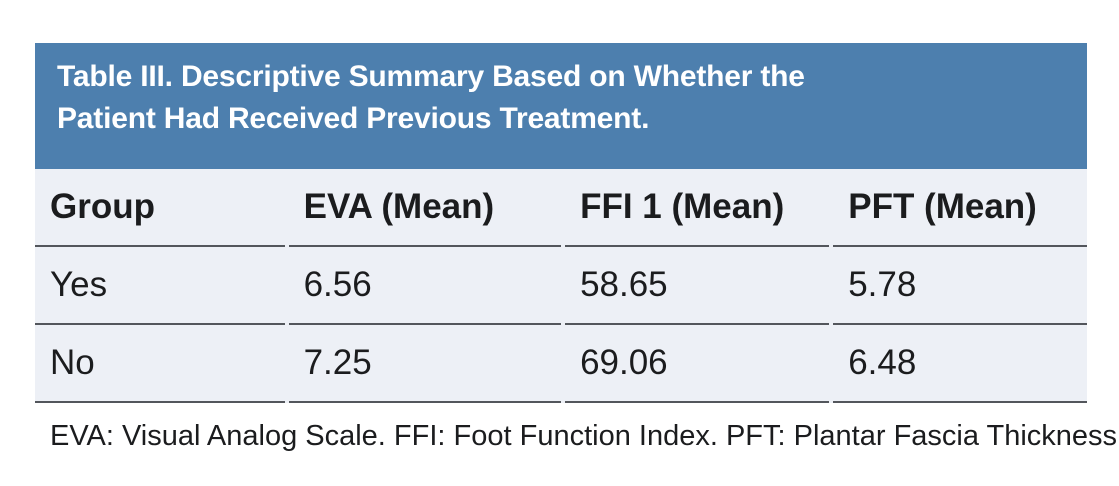 The width and height of the screenshot is (1119, 486). Describe the element at coordinates (425, 208) in the screenshot. I see `column-header-eva-mean: EVA (Mean)` at that location.